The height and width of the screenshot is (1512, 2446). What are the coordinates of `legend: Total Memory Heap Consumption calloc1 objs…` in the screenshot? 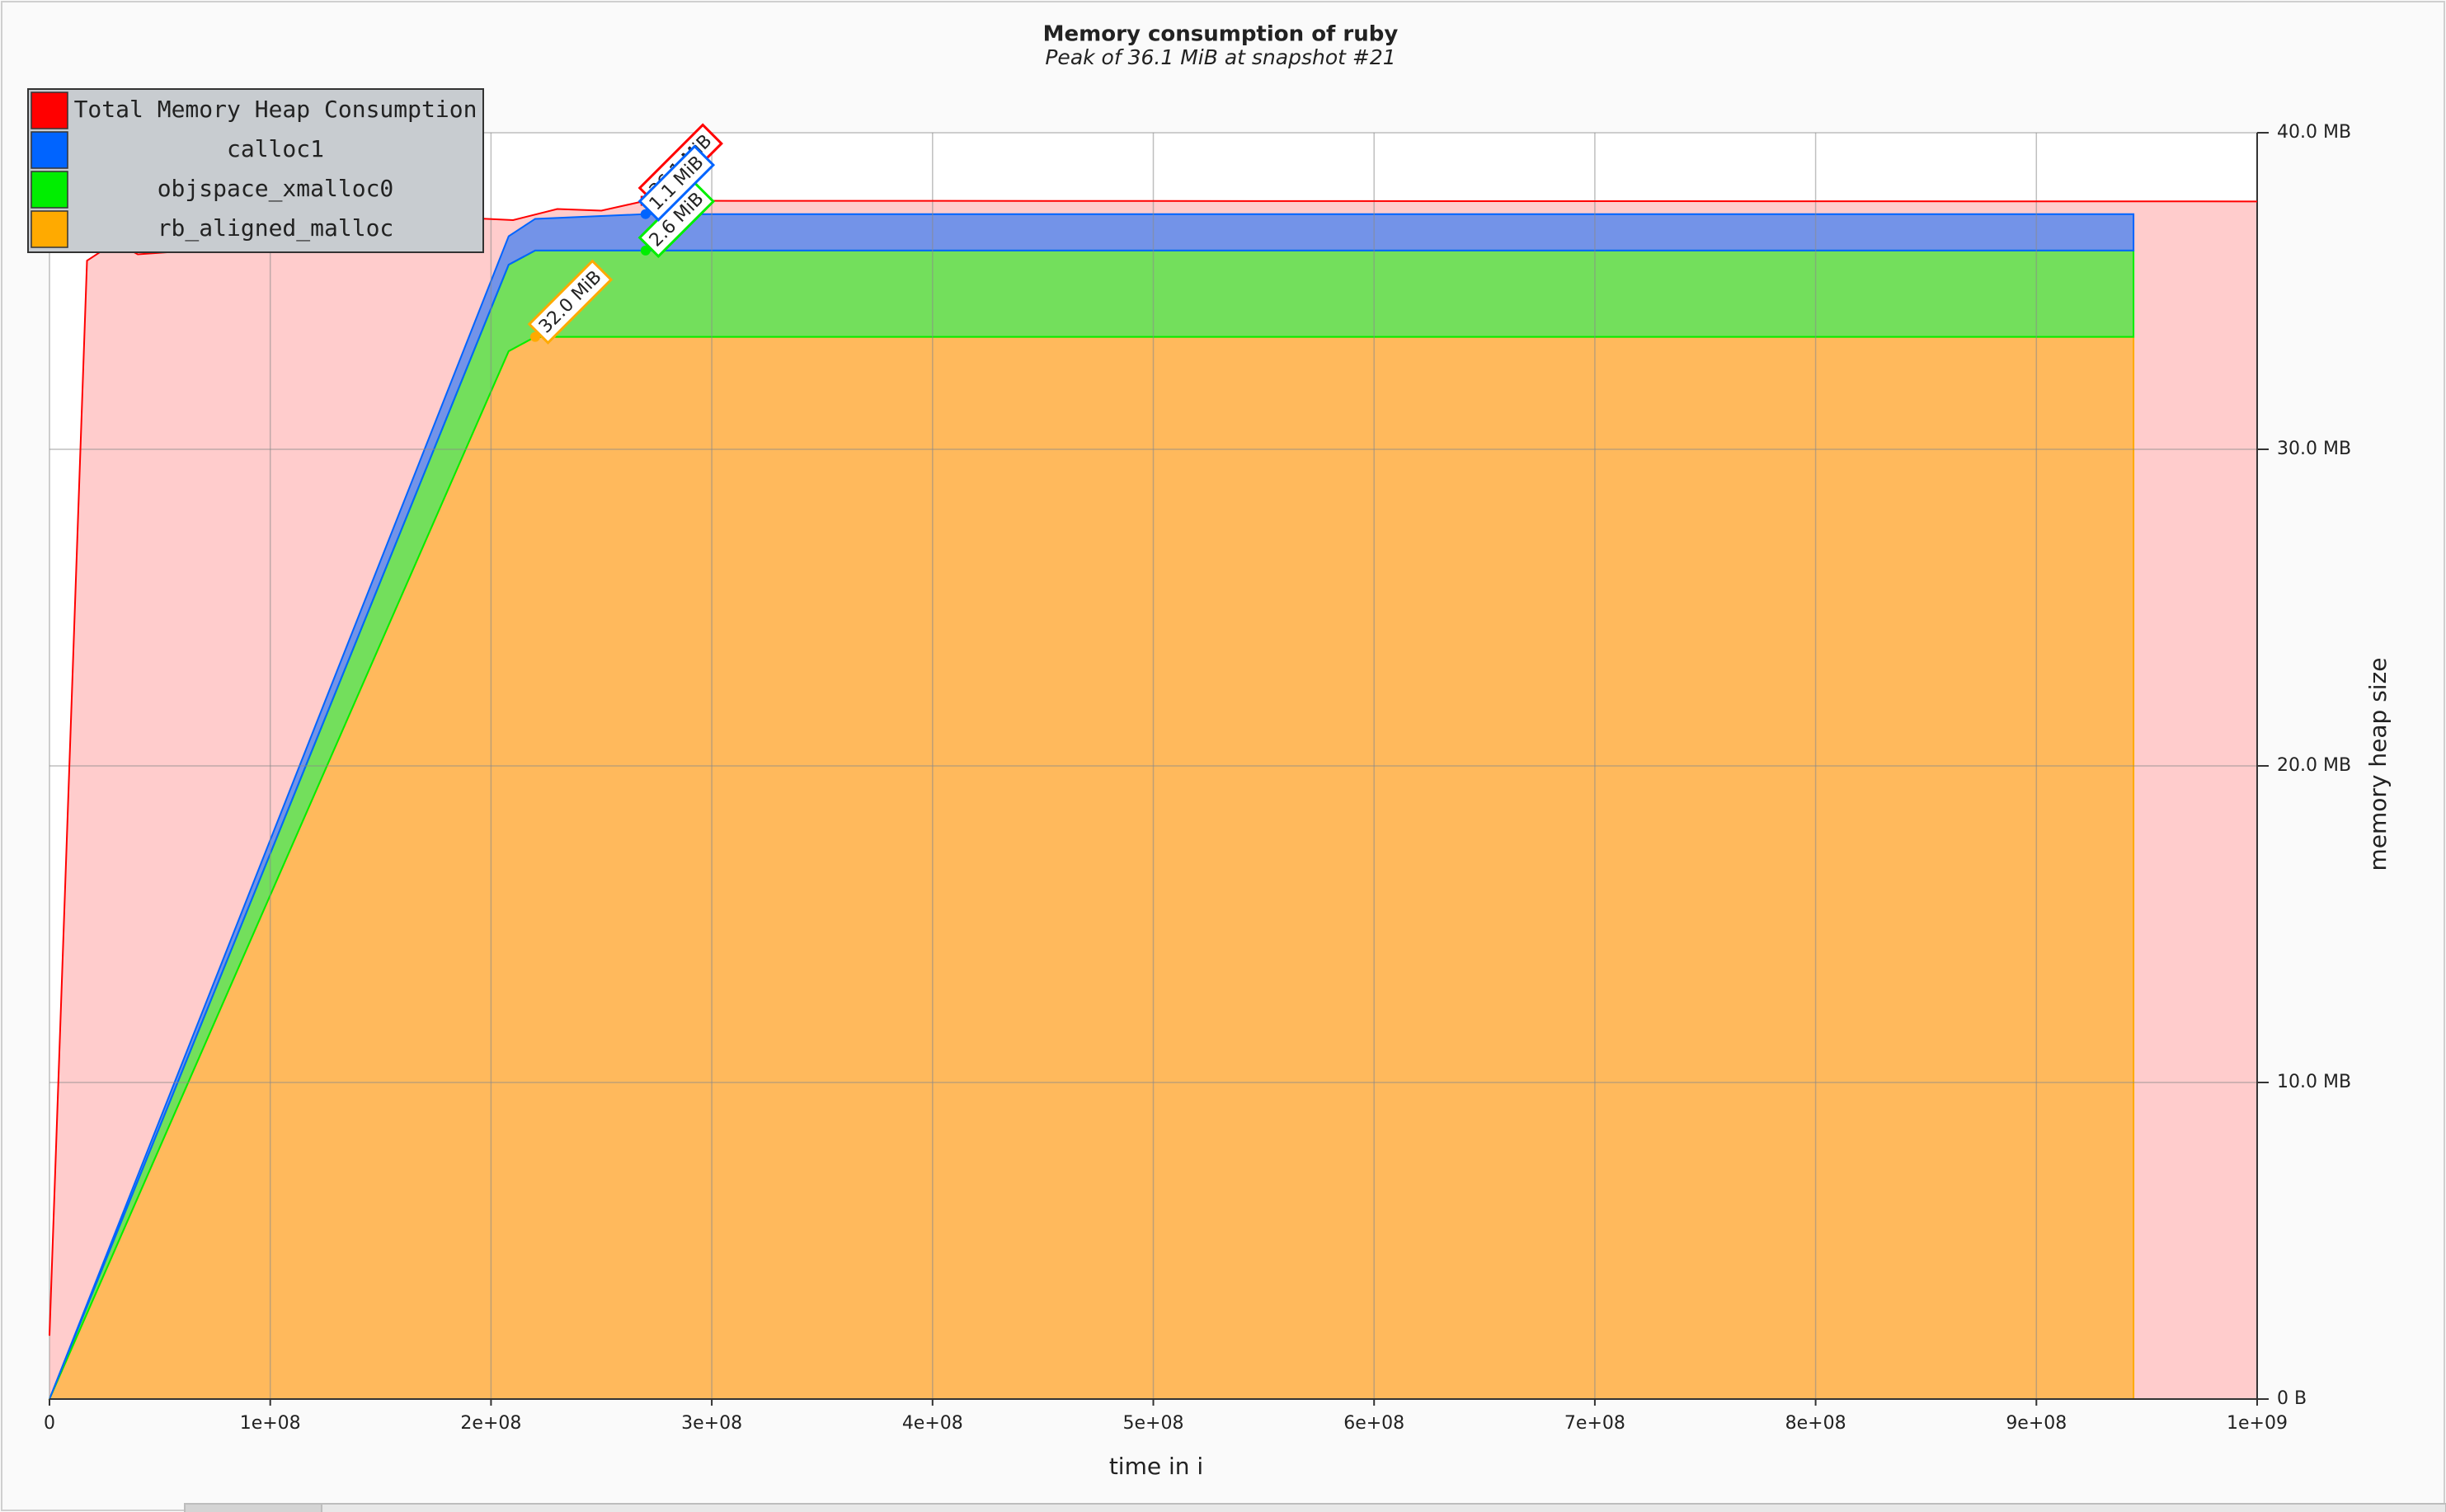 It's located at (255, 170).